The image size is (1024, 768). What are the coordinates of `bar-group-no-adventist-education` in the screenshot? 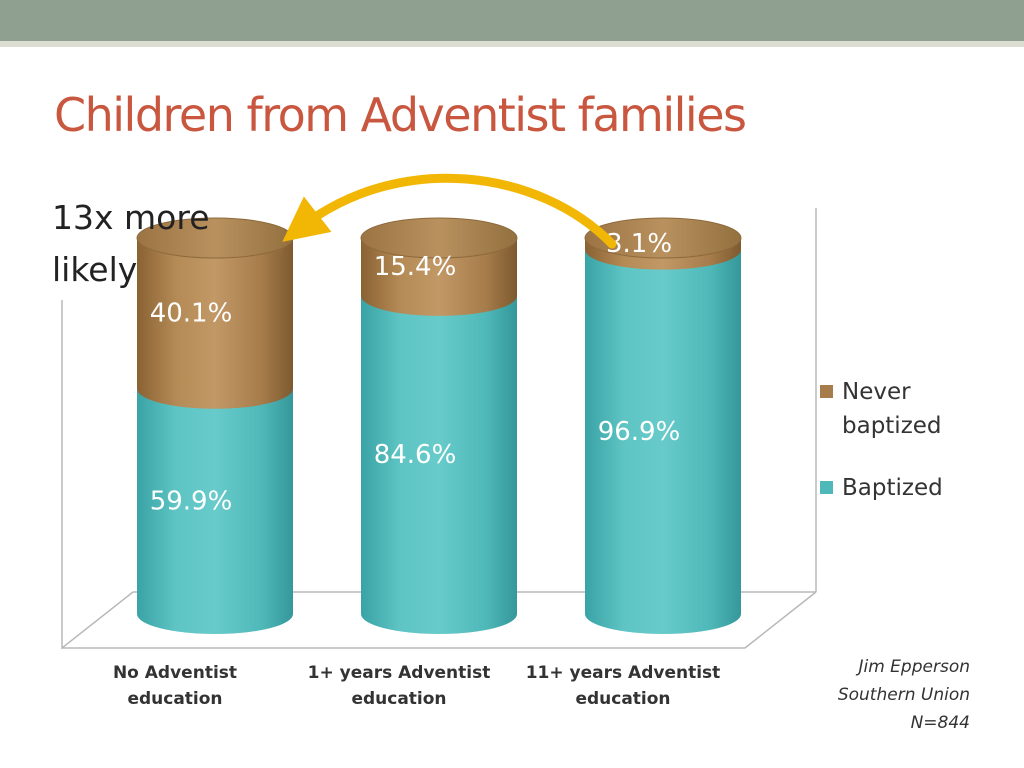 It's located at (215, 425).